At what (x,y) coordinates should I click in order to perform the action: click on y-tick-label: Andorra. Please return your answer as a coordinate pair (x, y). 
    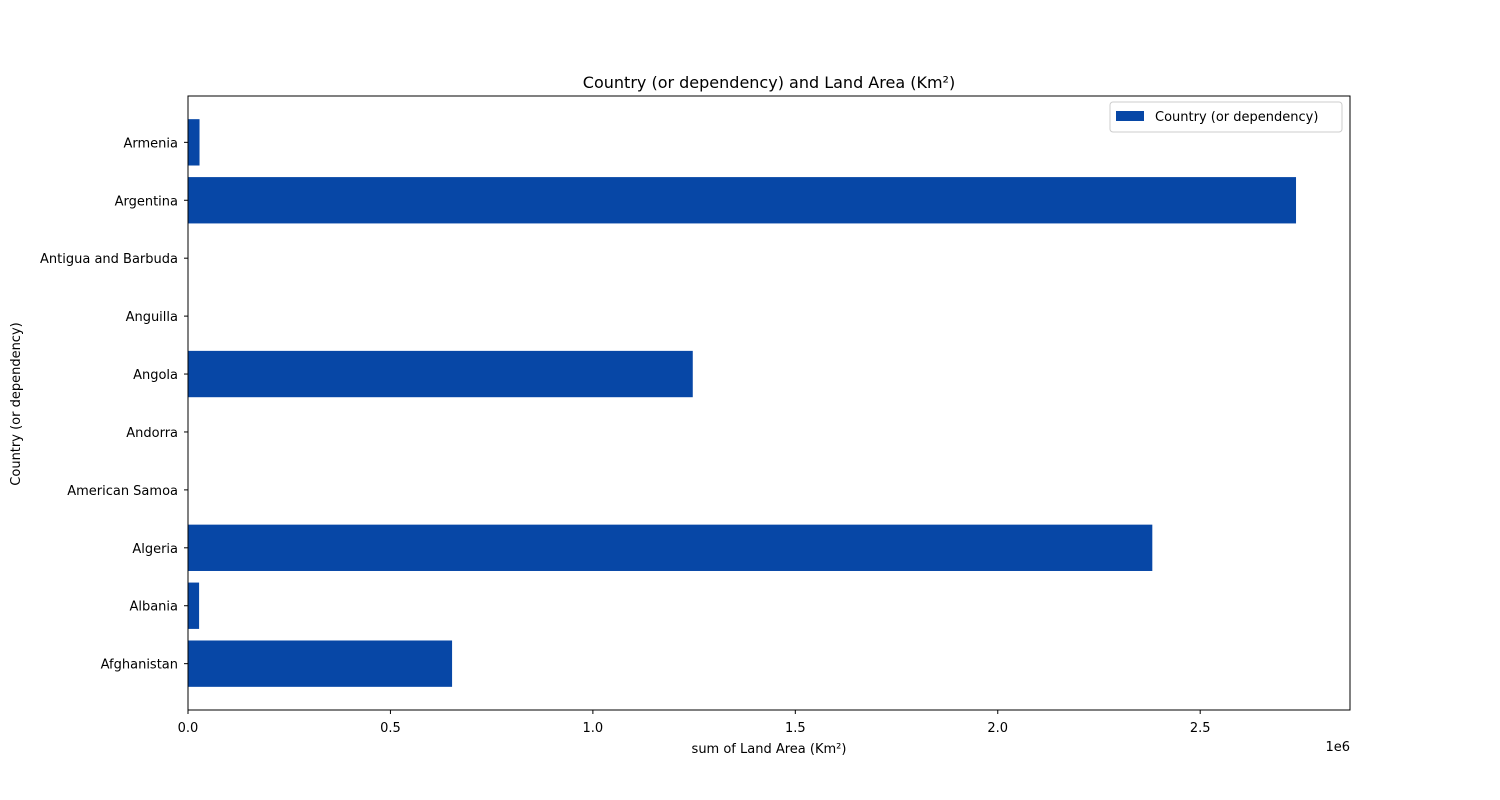
    Looking at the image, I should click on (152, 433).